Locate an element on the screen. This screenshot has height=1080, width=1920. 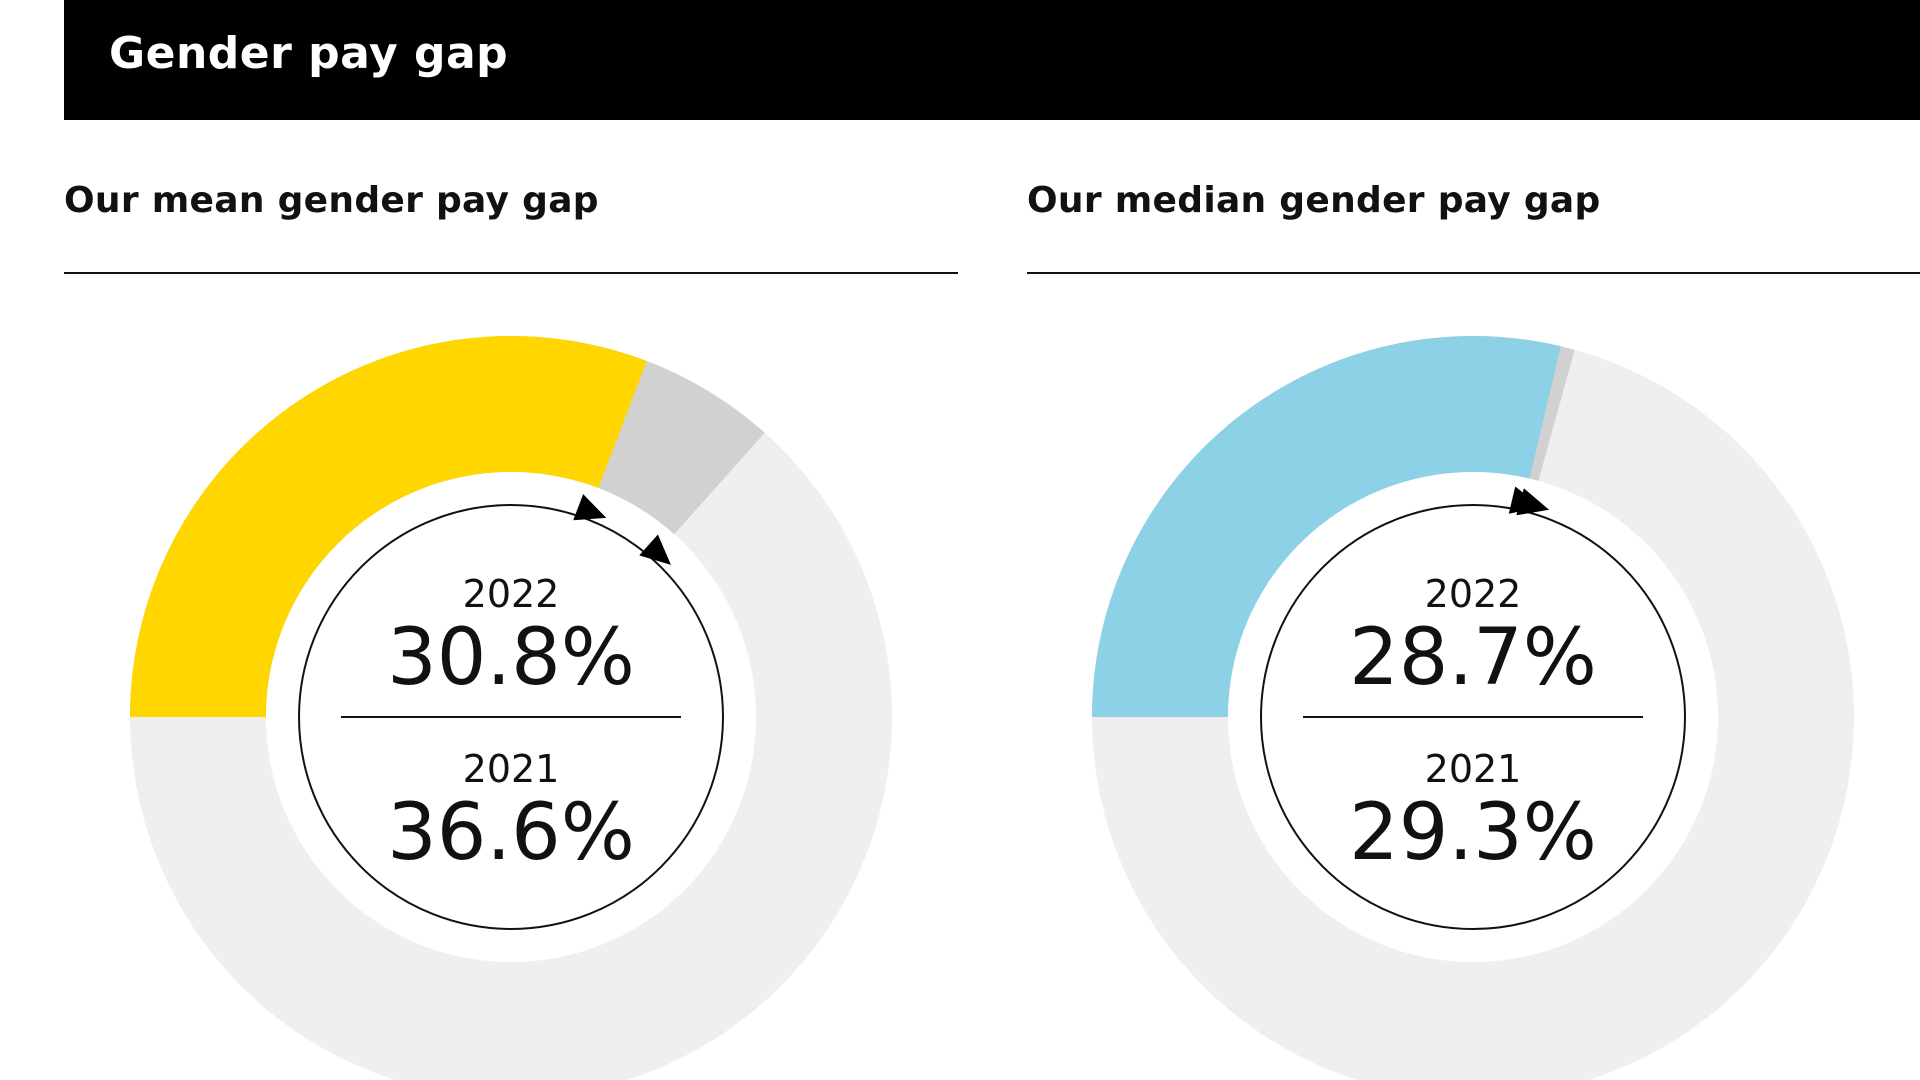
median-value-label-2022: 28.7% is located at coordinates (1473, 658).